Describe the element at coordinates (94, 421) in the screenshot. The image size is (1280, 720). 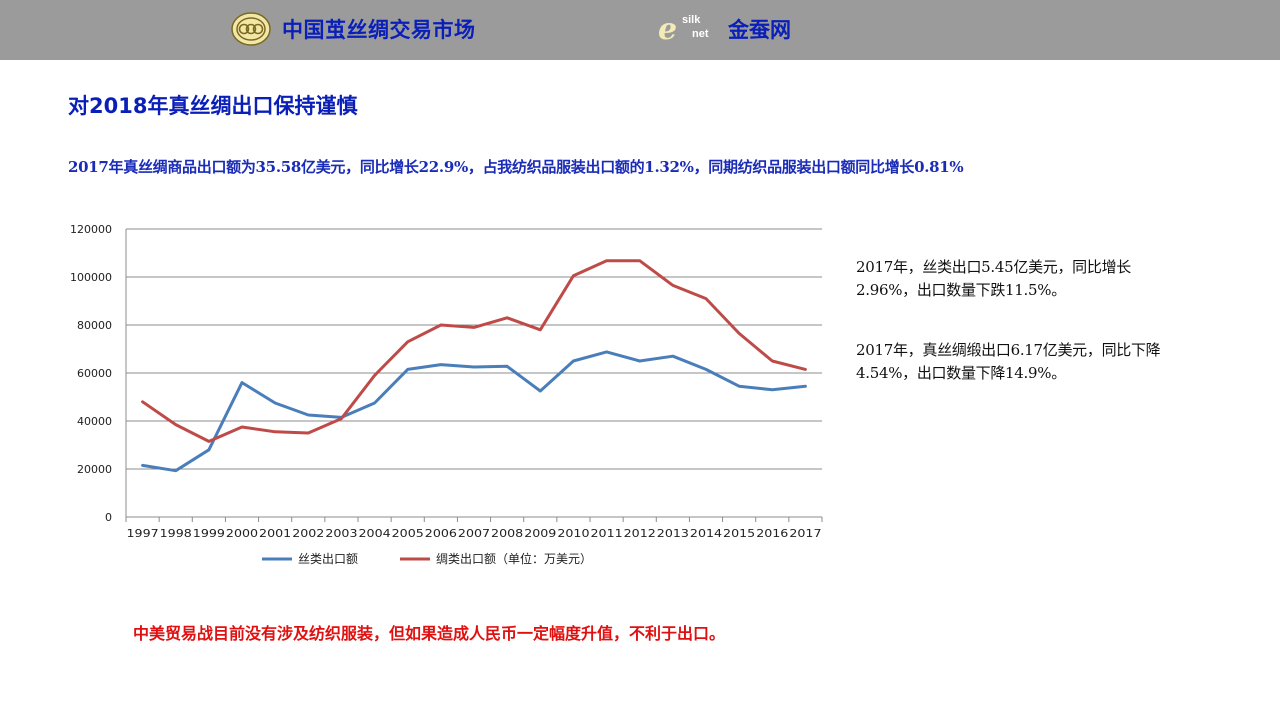
I see `y-tick-label-2: 40000` at that location.